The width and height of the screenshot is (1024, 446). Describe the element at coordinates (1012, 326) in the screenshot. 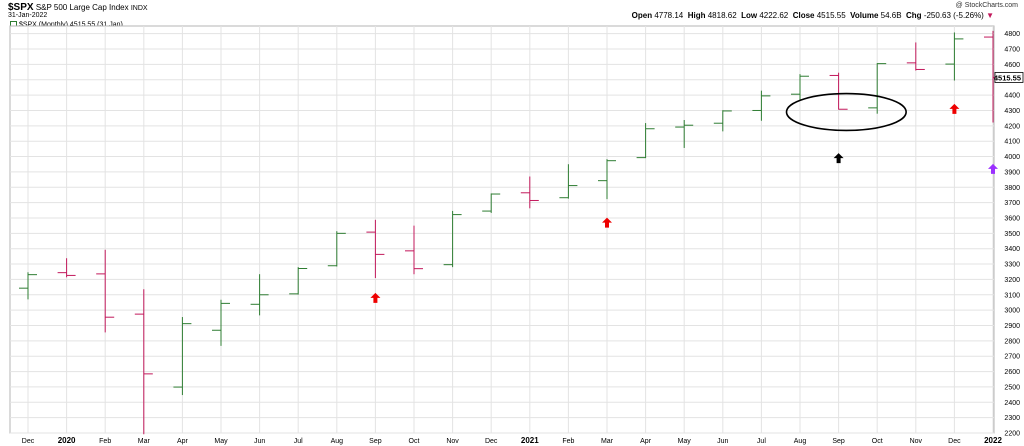

I see `y-tick-label: 2900` at that location.